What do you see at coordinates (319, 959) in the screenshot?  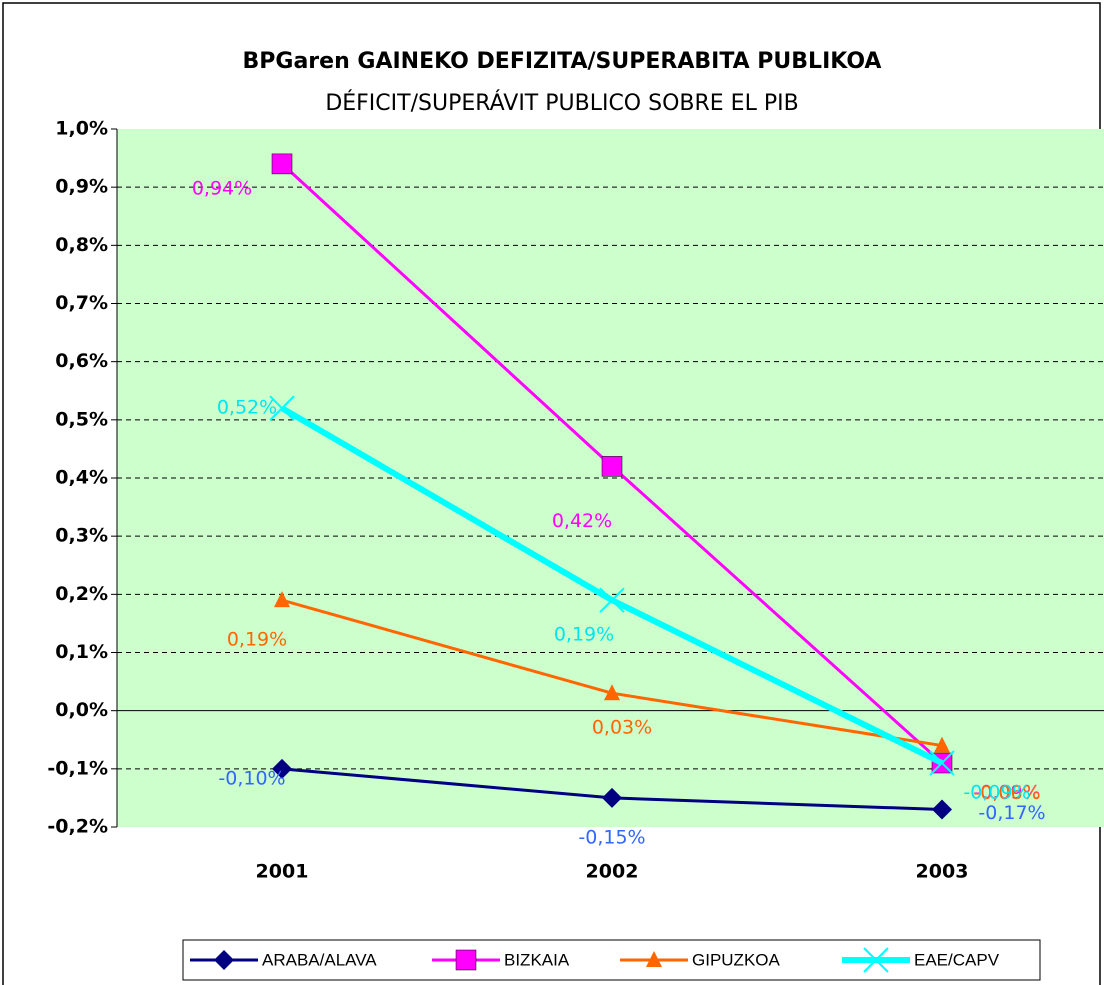 I see `legend-label: ARABA/ALAVA` at bounding box center [319, 959].